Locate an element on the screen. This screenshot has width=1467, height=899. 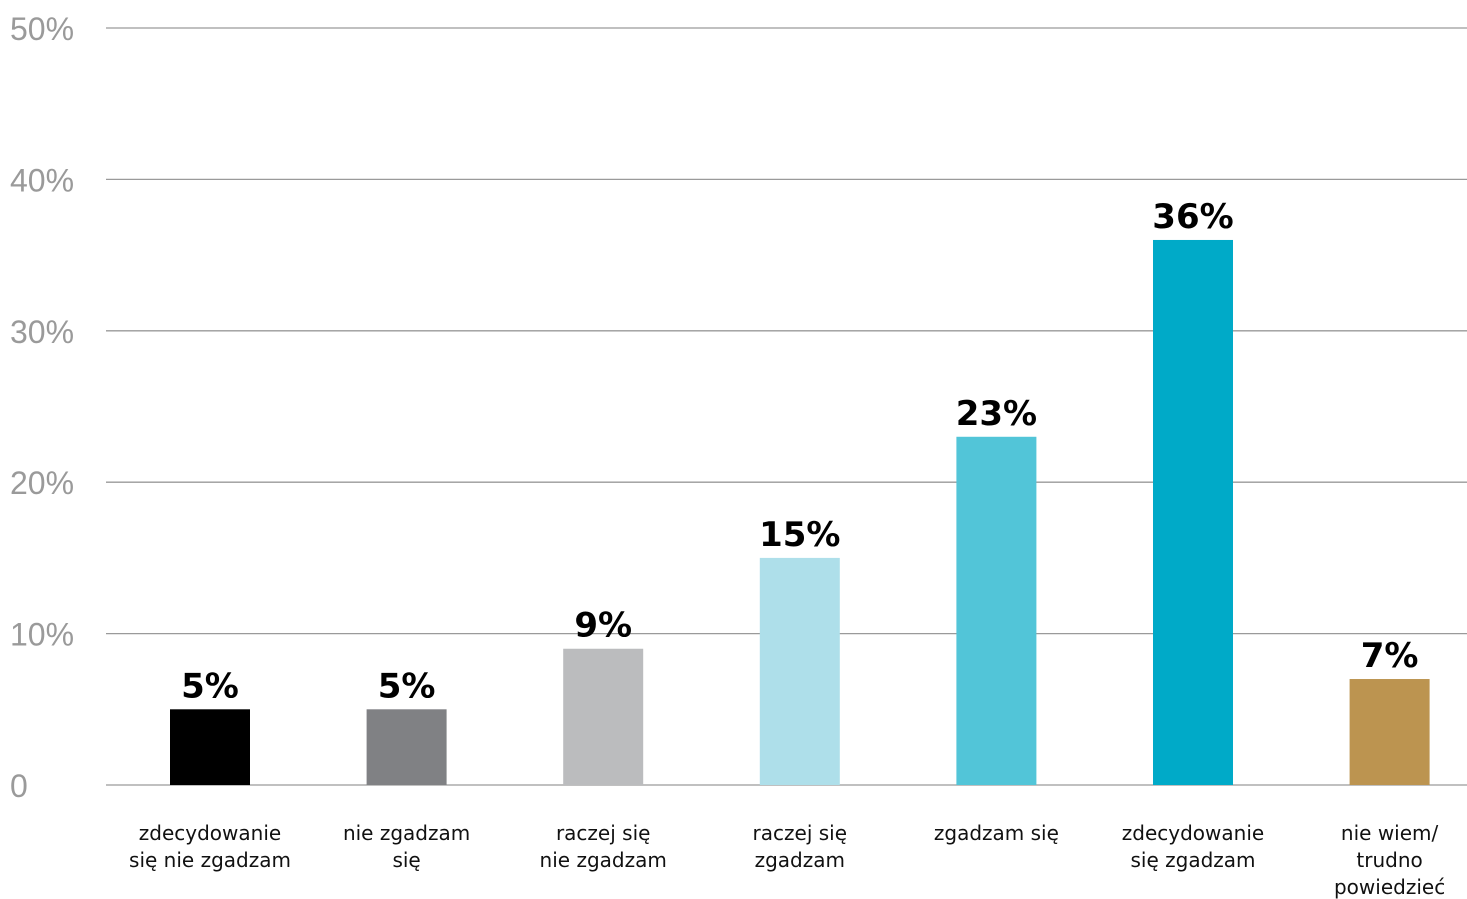
category-label: zgadzam się is located at coordinates (996, 833).